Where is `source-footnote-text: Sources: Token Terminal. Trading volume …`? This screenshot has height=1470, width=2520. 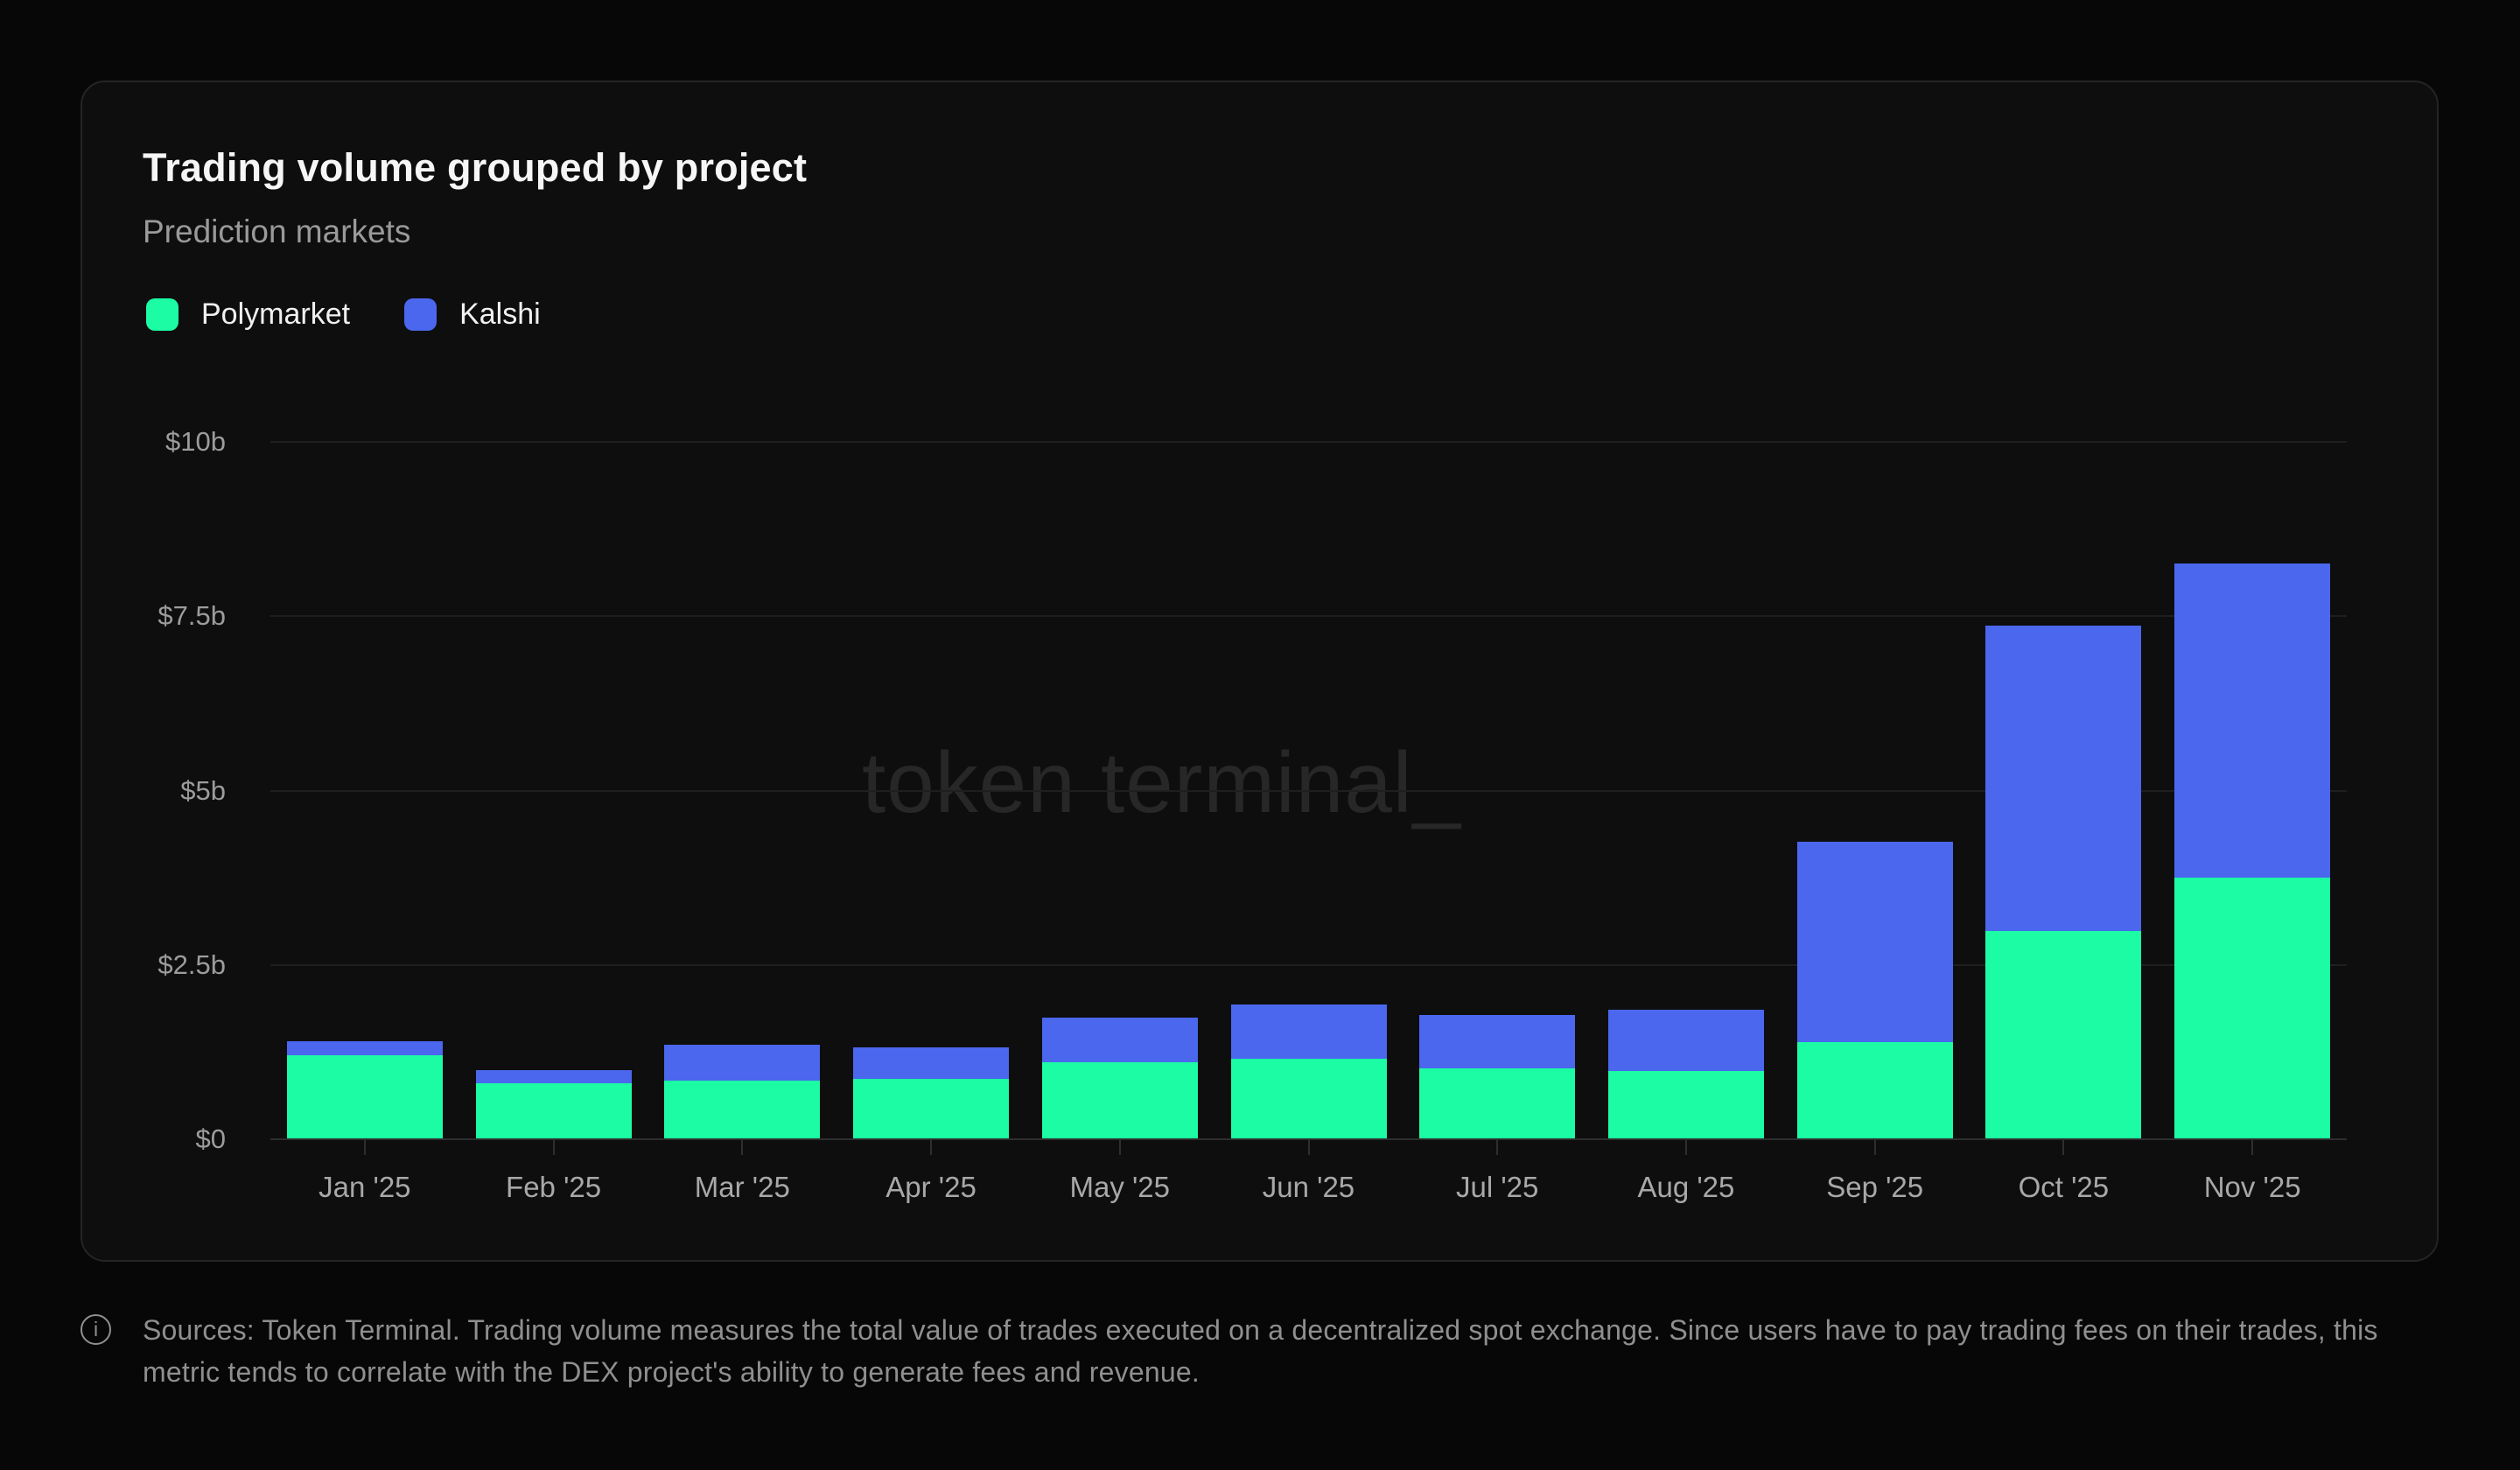 source-footnote-text: Sources: Token Terminal. Trading volume … is located at coordinates (1260, 1351).